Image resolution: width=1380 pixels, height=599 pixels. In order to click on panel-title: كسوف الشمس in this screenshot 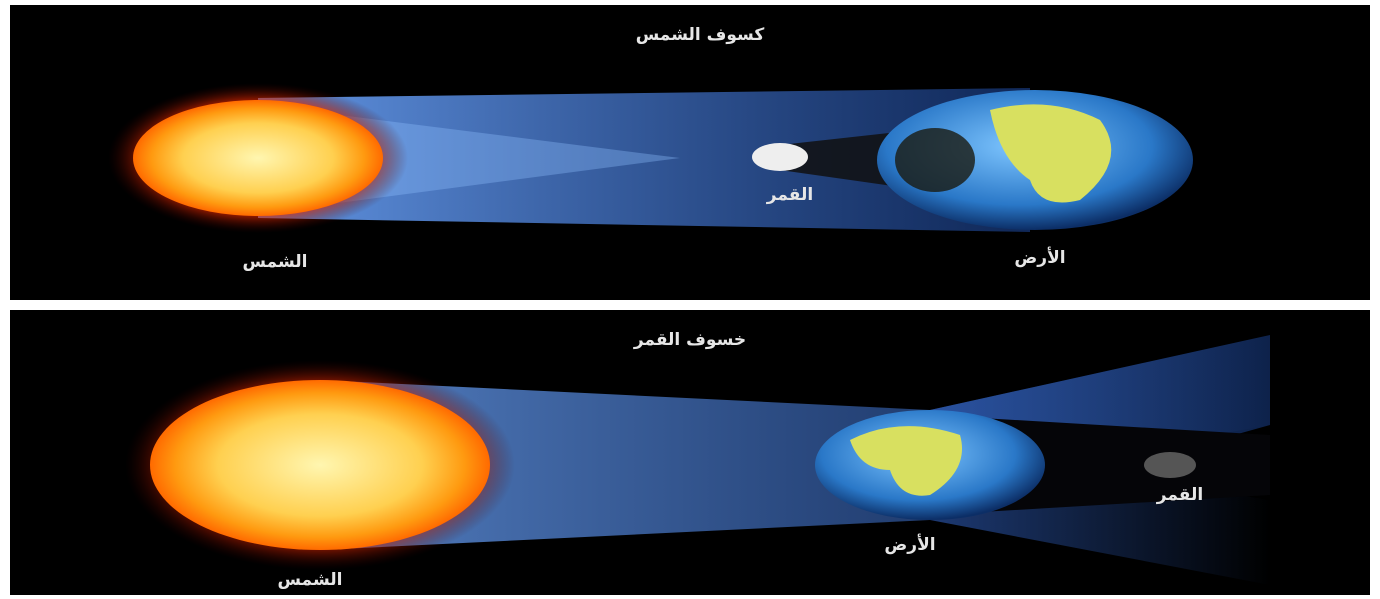, I will do `click(700, 35)`.